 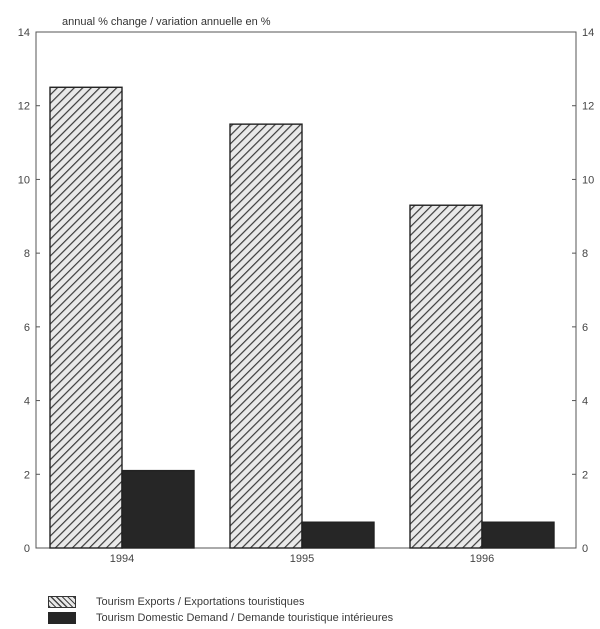 I want to click on left-axis-tick-label: 6, so click(x=27, y=328).